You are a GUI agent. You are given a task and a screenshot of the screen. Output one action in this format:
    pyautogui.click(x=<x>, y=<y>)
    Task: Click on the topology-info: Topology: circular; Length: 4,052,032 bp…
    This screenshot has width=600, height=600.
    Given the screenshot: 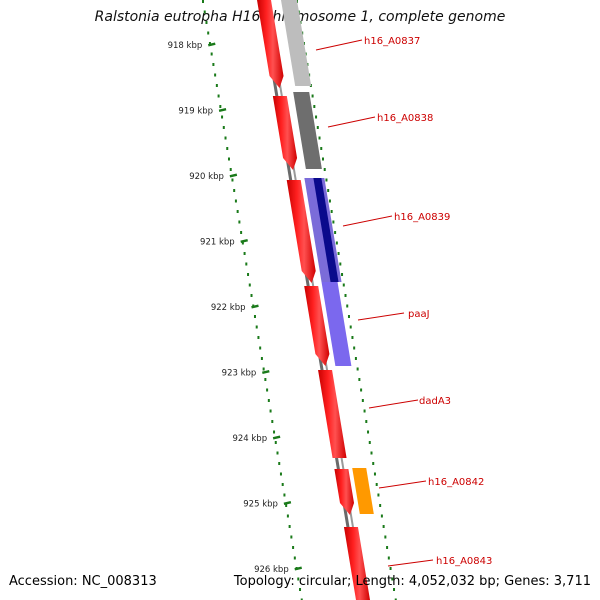 What is the action you would take?
    pyautogui.click(x=412, y=581)
    